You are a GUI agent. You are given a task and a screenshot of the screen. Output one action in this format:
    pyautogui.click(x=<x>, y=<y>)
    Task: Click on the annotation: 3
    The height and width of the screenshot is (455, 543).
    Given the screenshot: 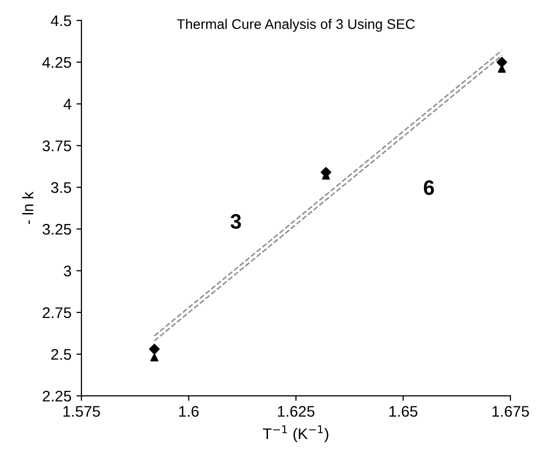 What is the action you would take?
    pyautogui.click(x=235, y=221)
    